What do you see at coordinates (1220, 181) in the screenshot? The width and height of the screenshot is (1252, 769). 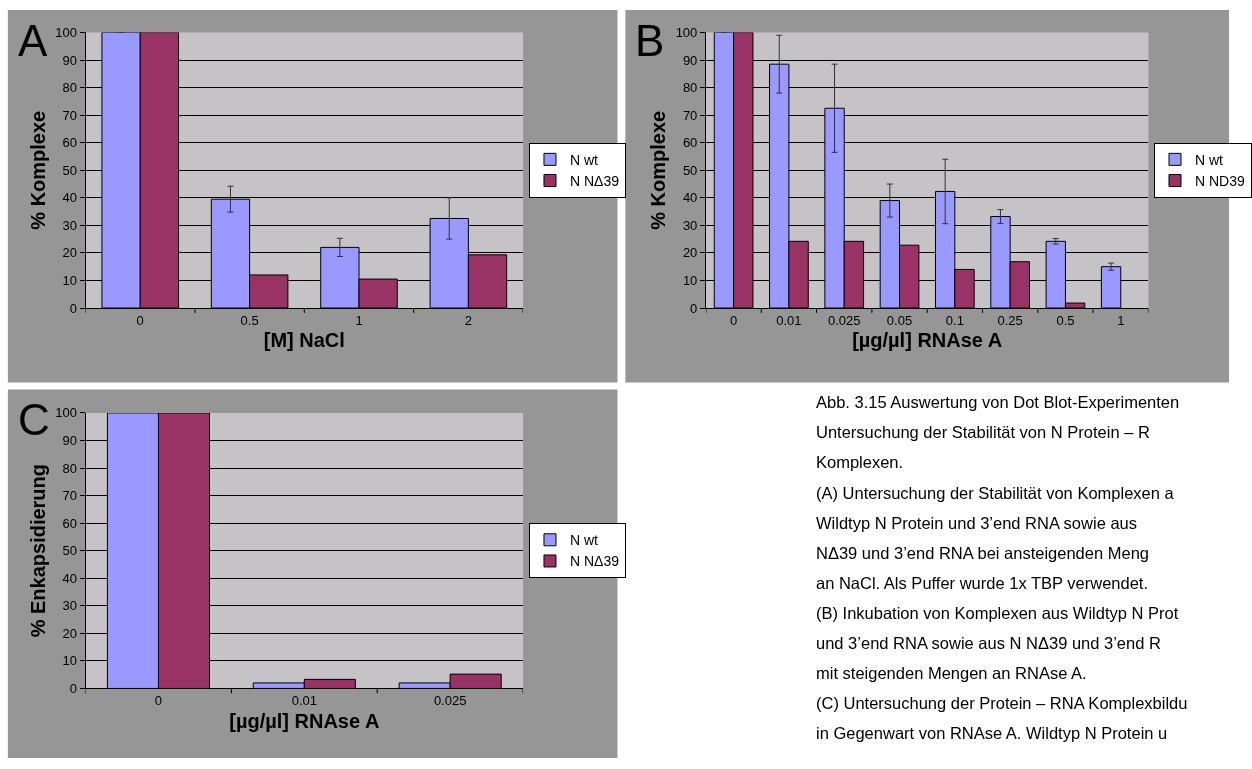 I see `legend-label: N ND39` at bounding box center [1220, 181].